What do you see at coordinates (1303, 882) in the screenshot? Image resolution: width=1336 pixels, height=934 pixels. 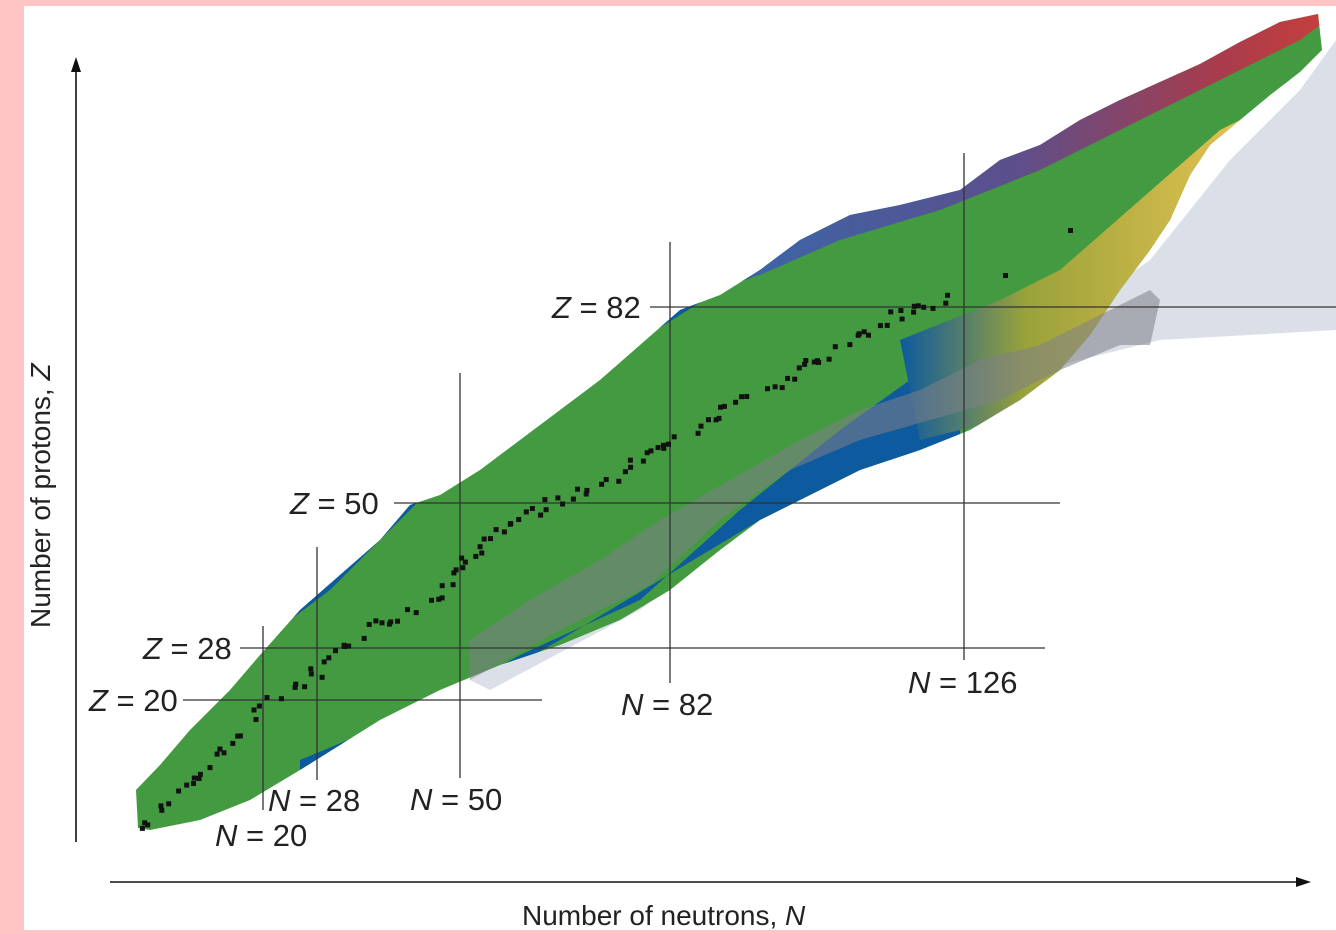 I see `x-axis-arrow` at bounding box center [1303, 882].